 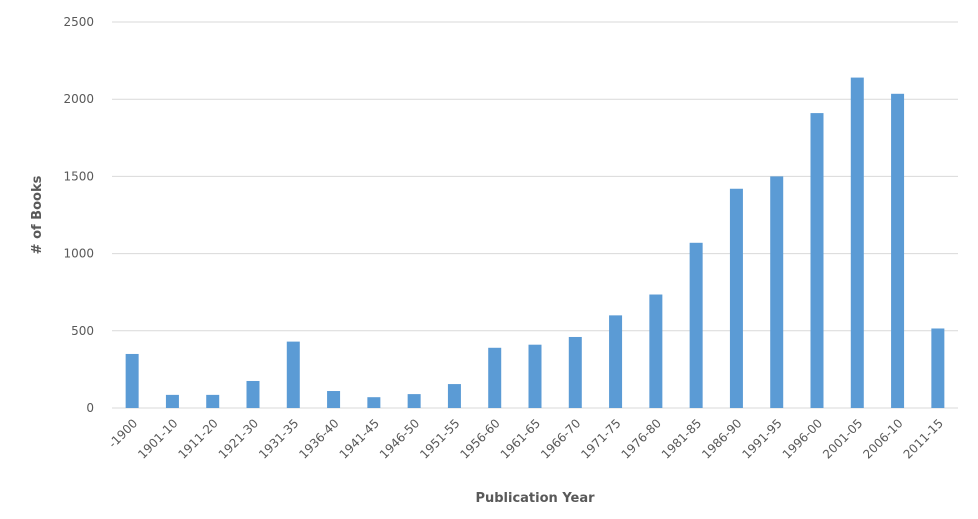 What do you see at coordinates (721, 438) in the screenshot?
I see `x-tick-label: 1986-90` at bounding box center [721, 438].